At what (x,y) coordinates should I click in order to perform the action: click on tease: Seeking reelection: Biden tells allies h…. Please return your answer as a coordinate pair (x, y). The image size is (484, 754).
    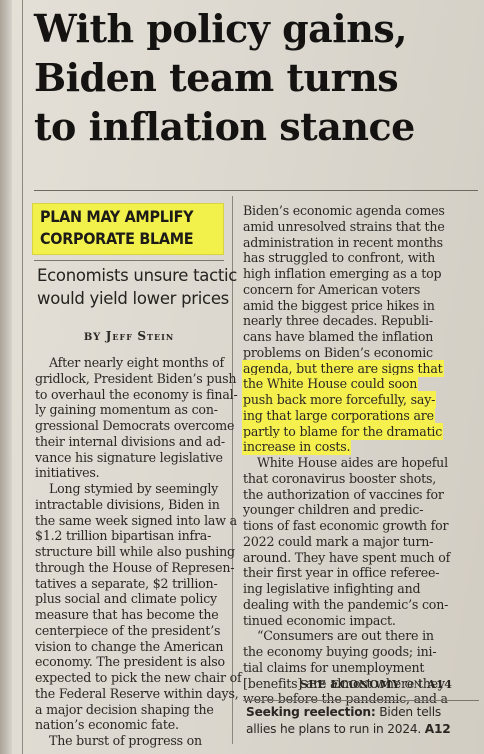
    Looking at the image, I should click on (364, 721).